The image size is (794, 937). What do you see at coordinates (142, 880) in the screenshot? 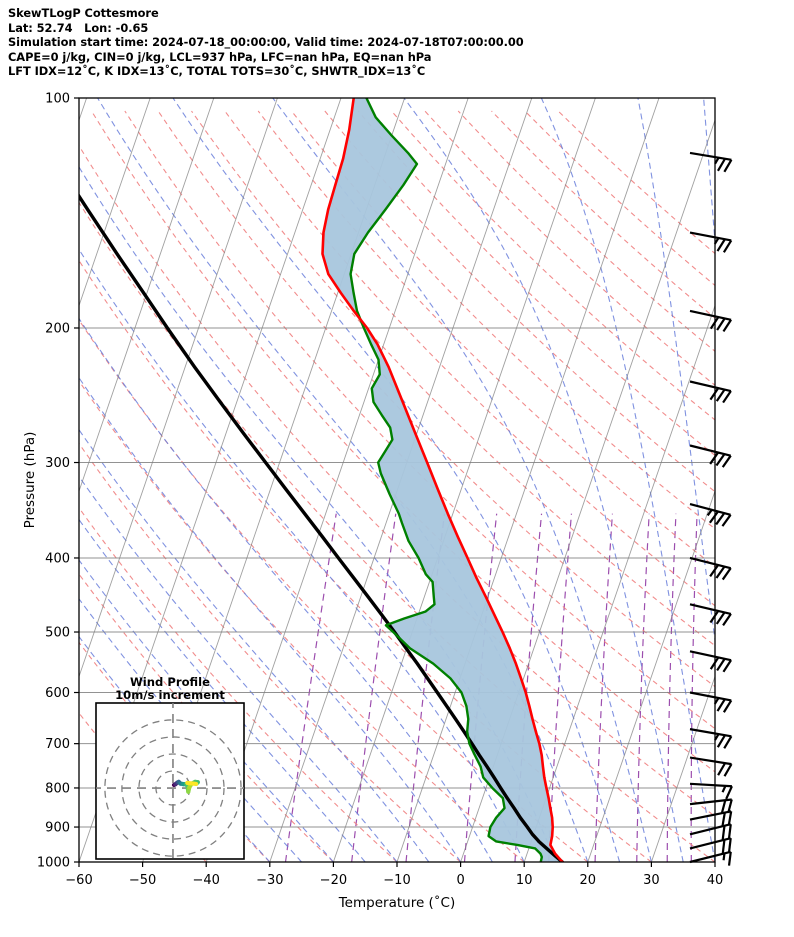
I see `x-tick-label: −50` at bounding box center [142, 880].